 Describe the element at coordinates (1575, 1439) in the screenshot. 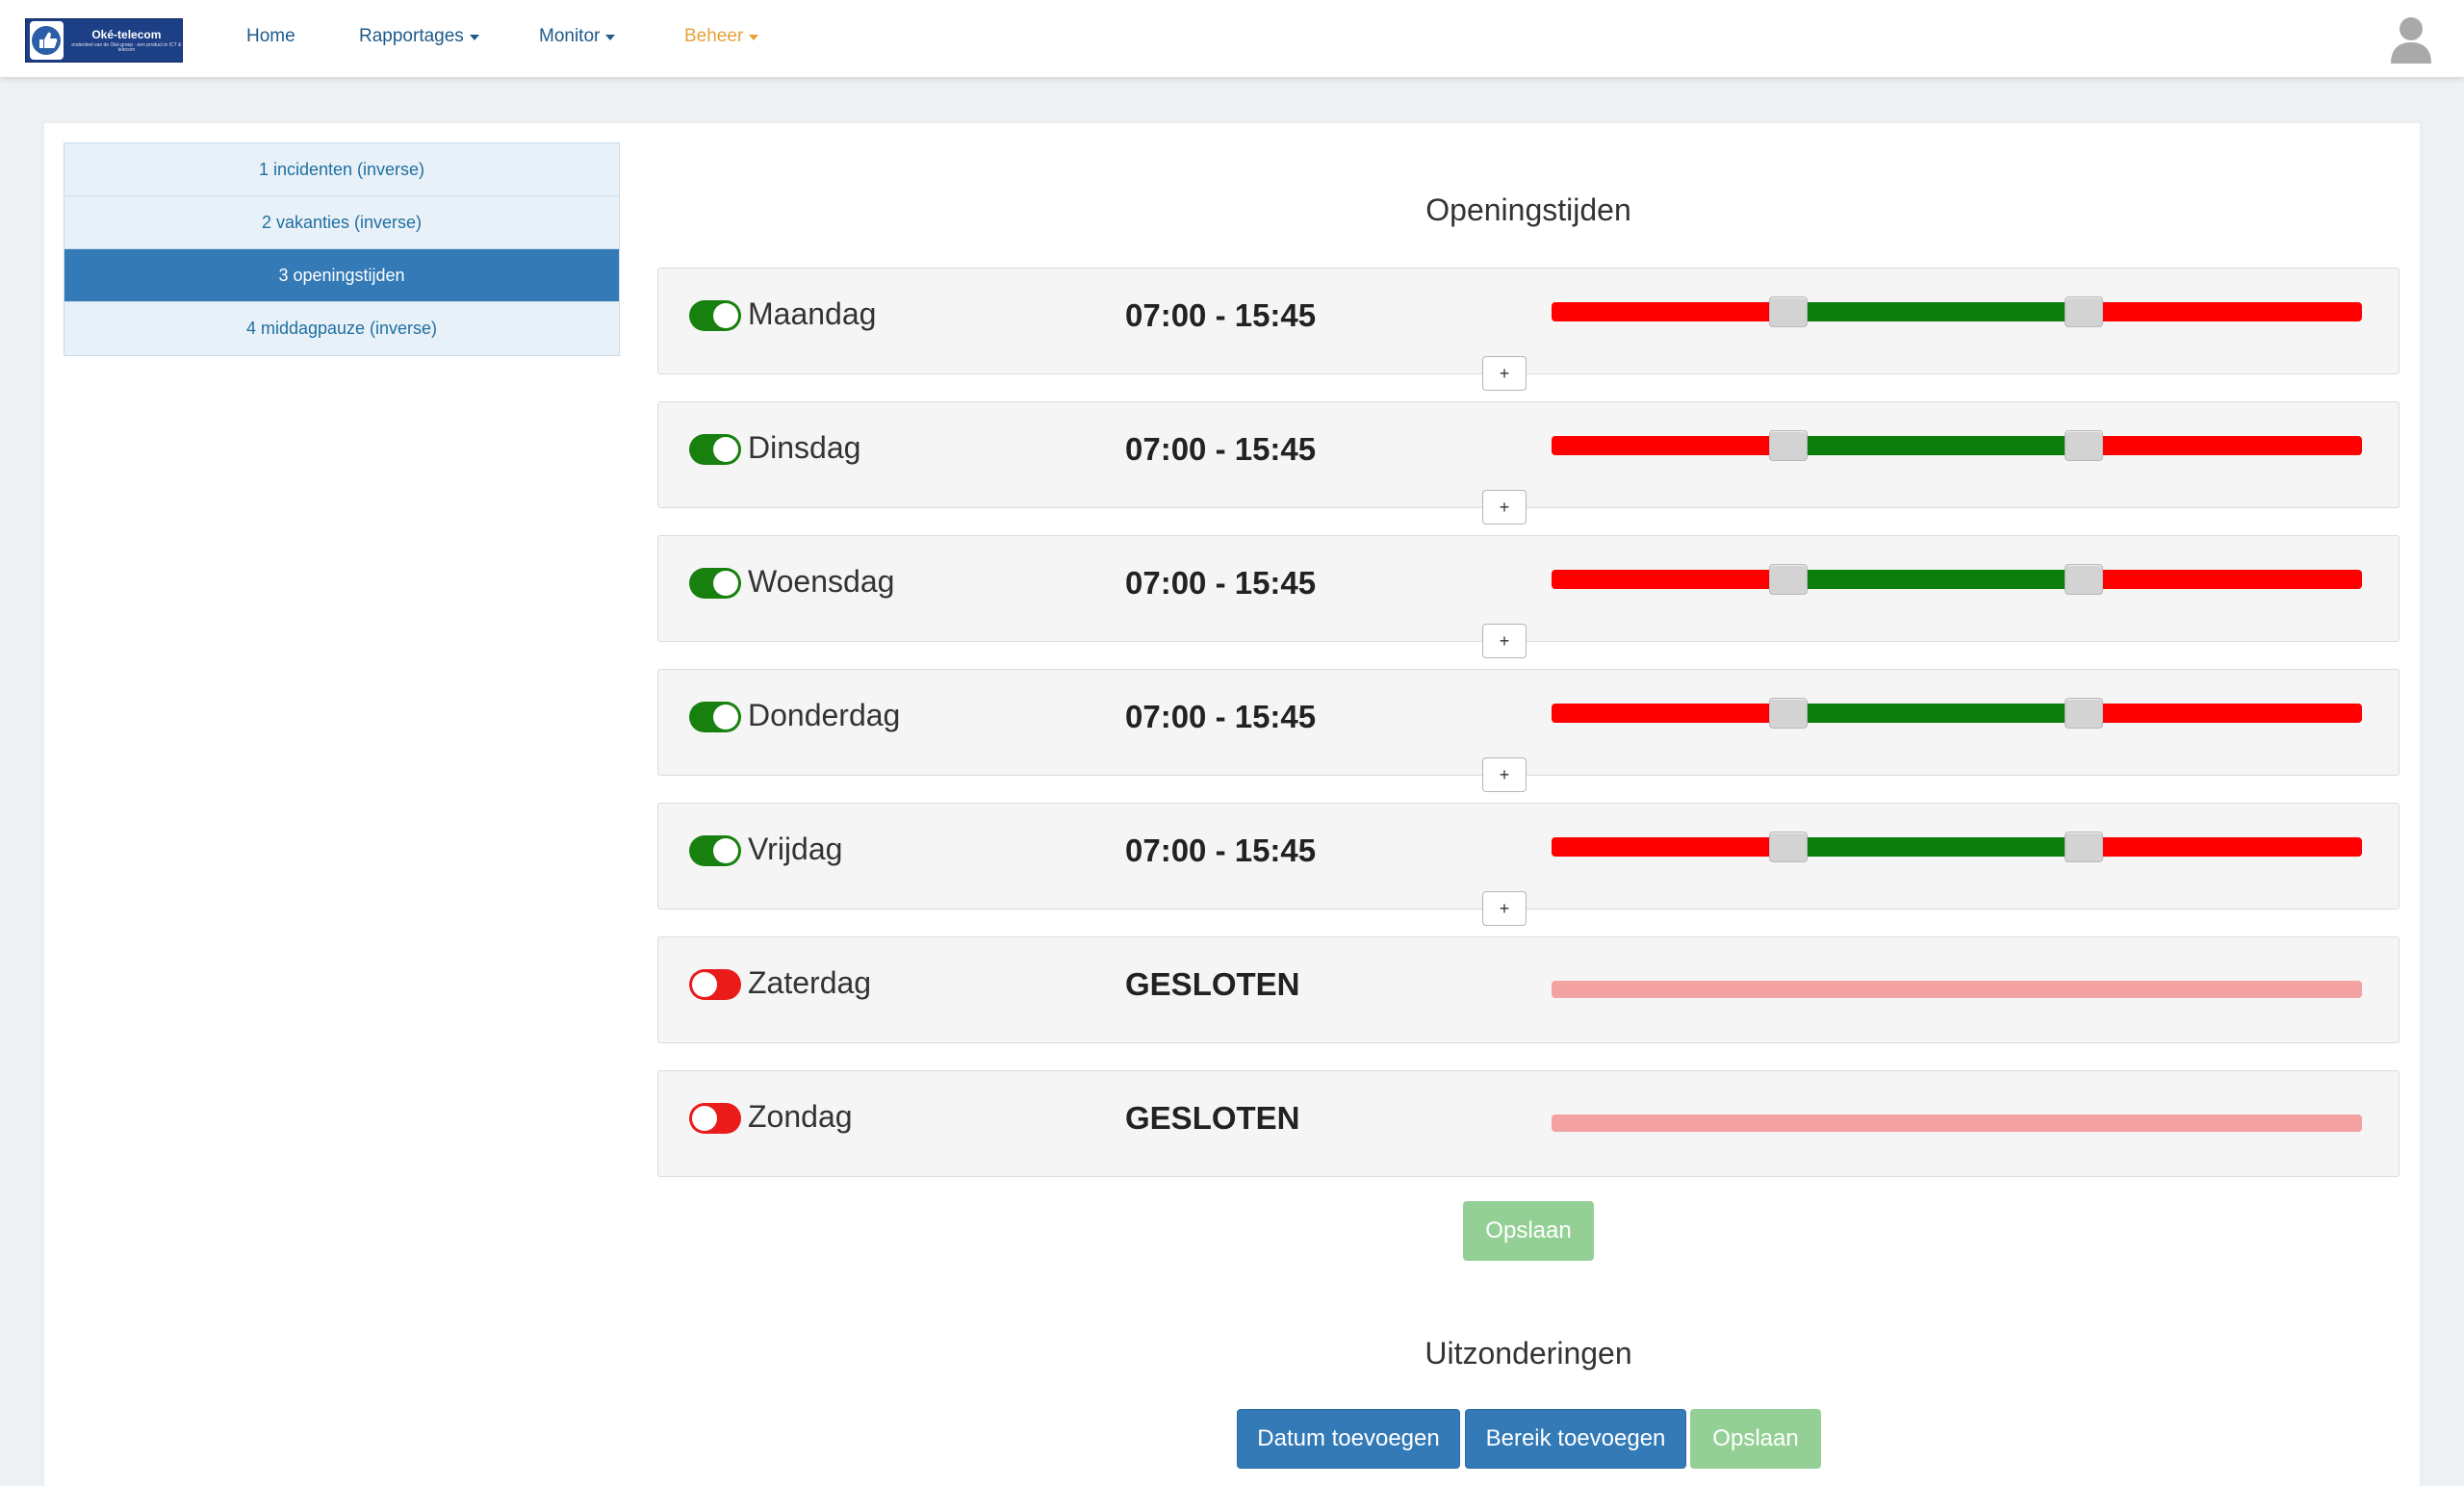

I see `add-range-button: Bereik toevoegen` at that location.